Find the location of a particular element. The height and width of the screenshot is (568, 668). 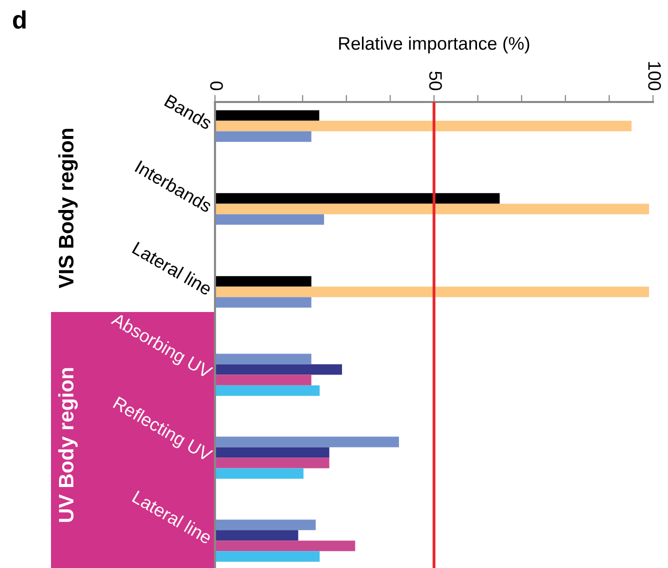

x-tick-label: 100 is located at coordinates (654, 76).